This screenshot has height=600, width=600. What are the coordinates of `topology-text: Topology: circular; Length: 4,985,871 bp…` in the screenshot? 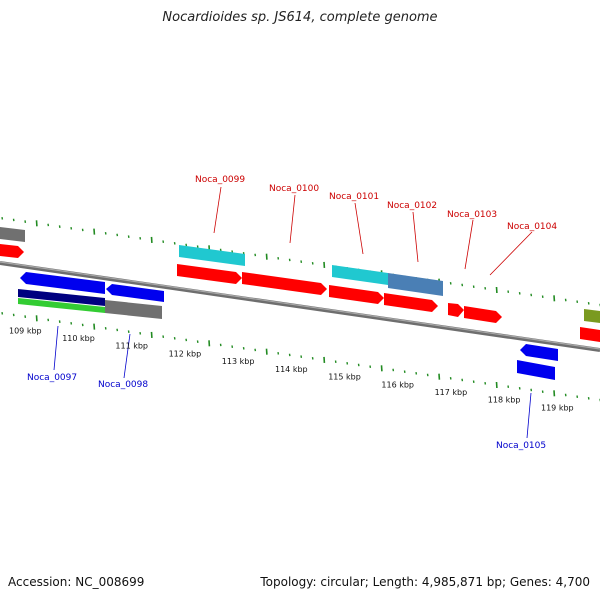 It's located at (425, 582).